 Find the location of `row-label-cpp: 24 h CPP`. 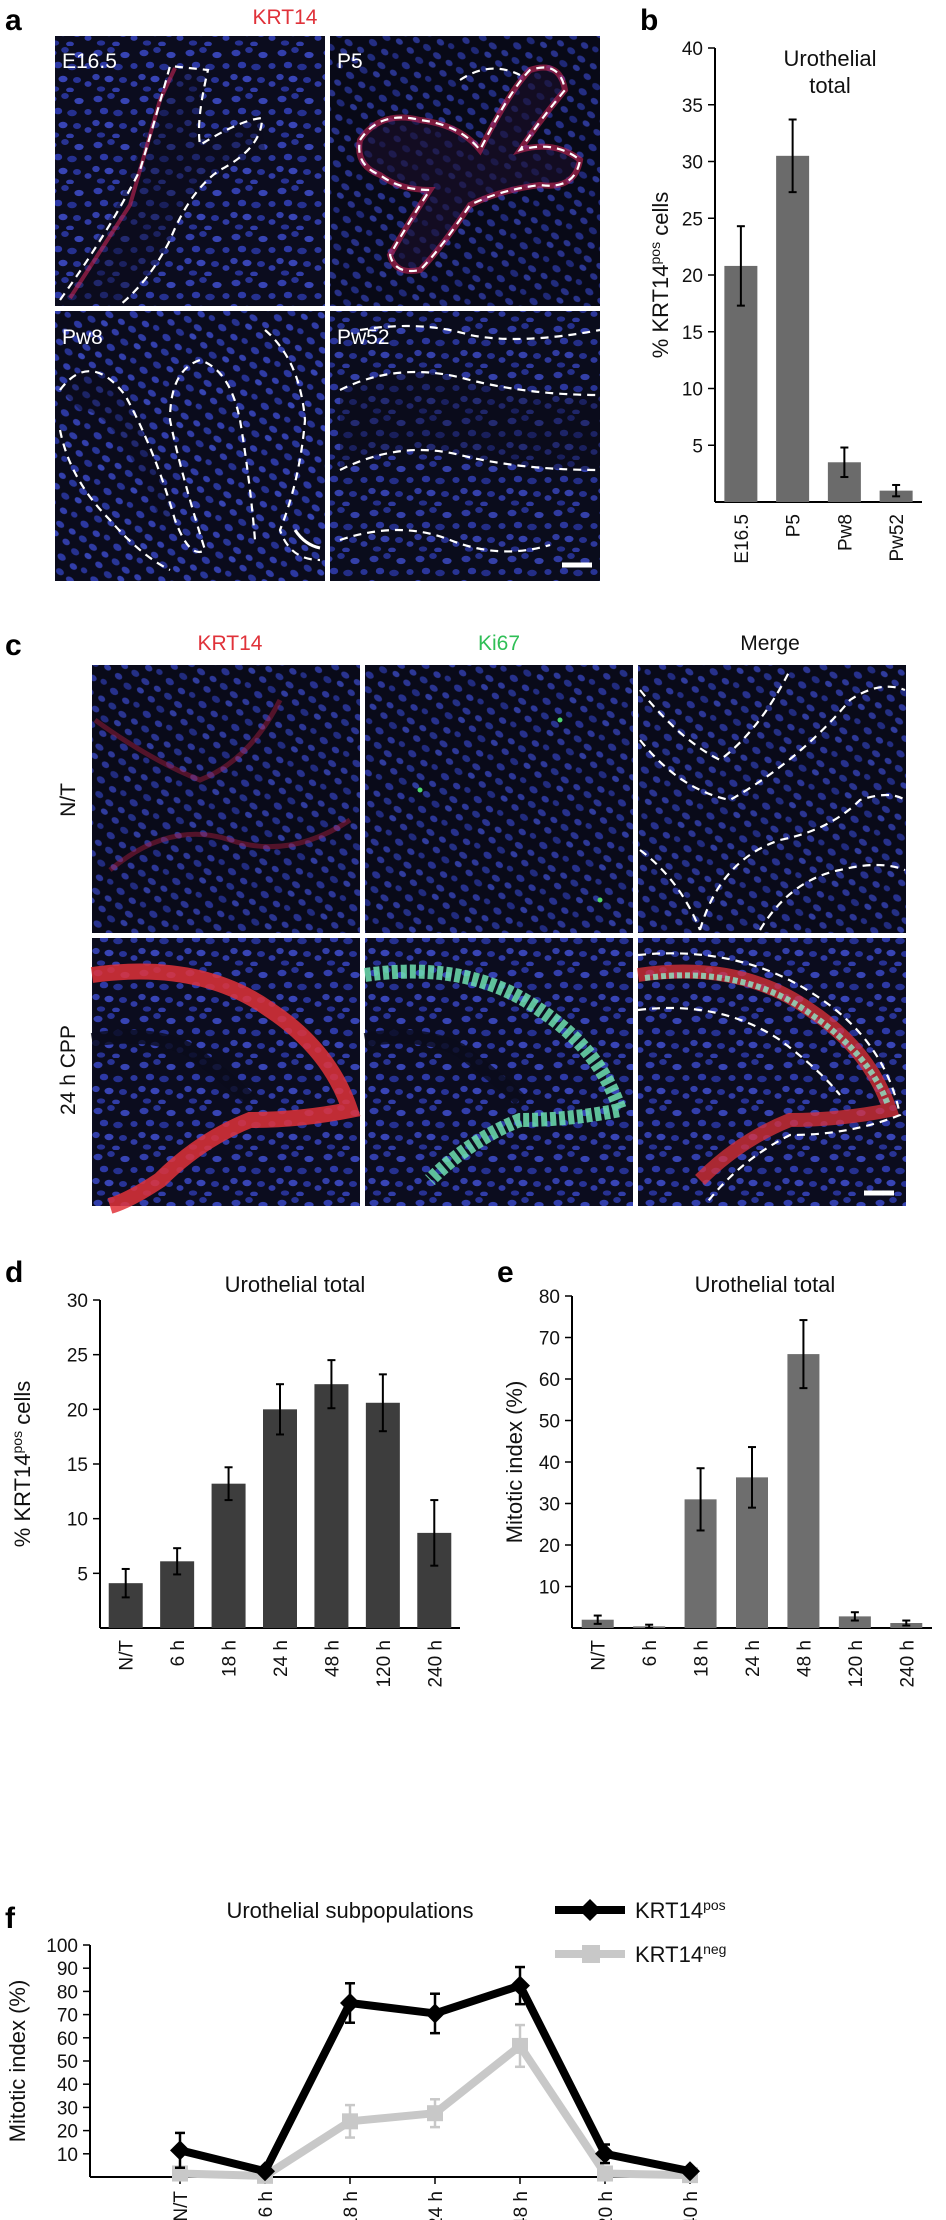

row-label-cpp: 24 h CPP is located at coordinates (68, 1070).